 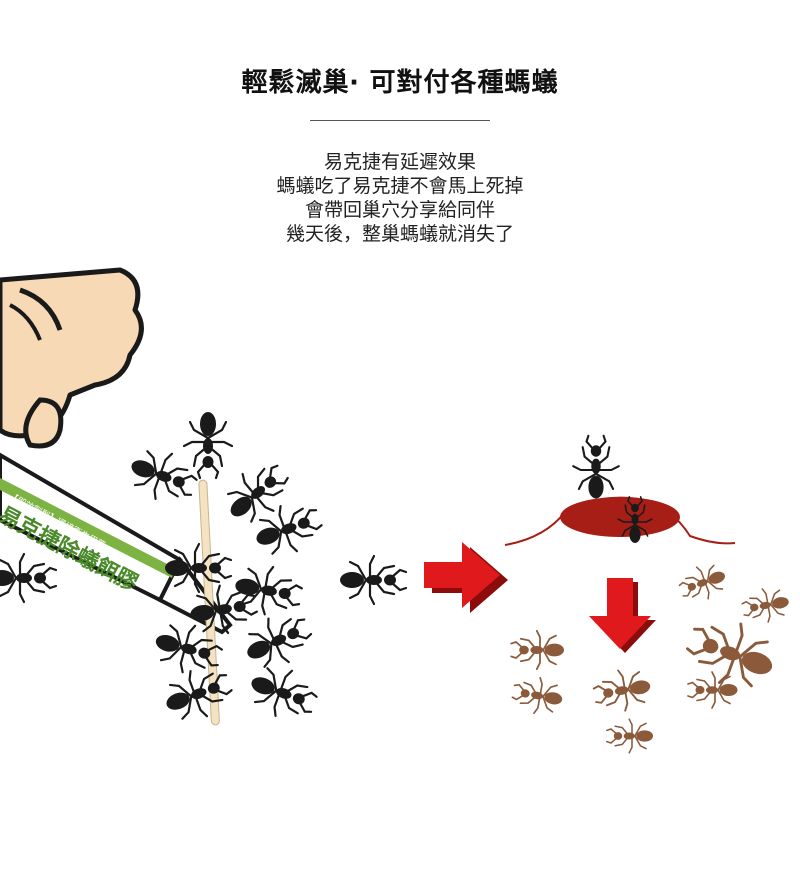 I want to click on hand-icon, so click(x=72, y=358).